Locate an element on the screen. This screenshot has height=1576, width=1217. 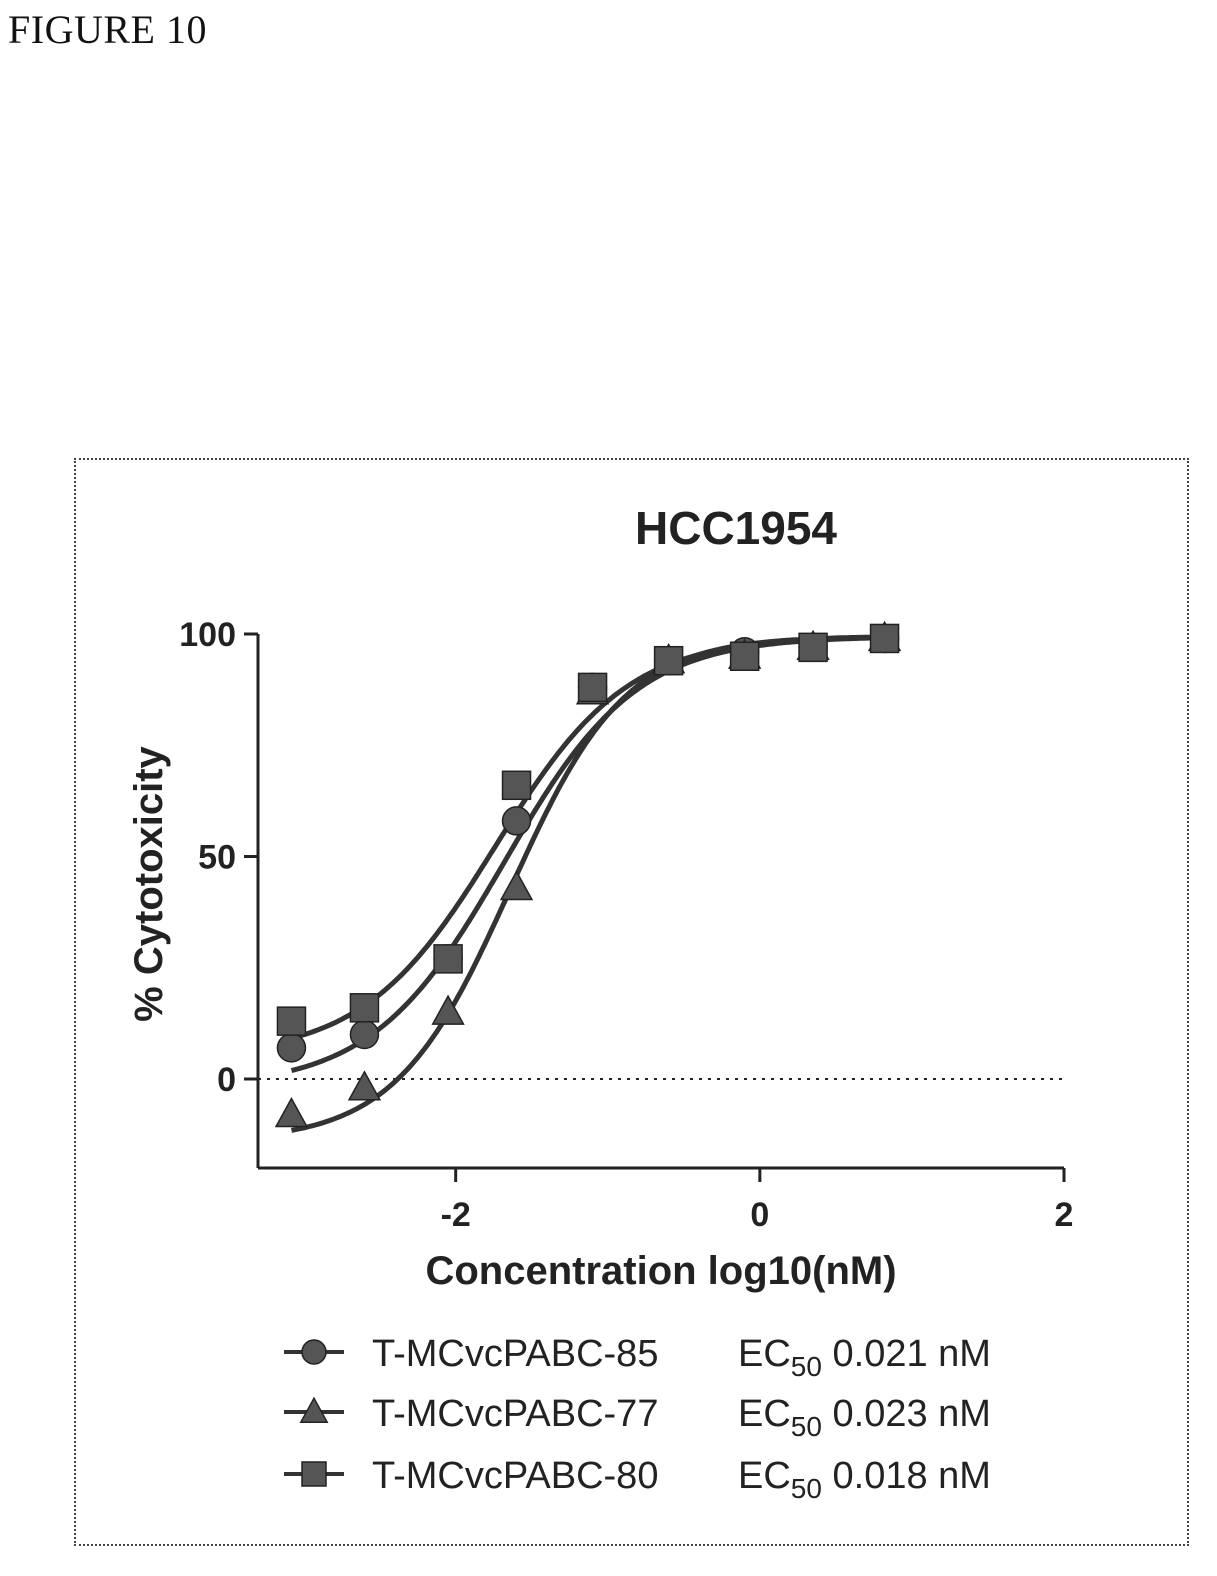
legend-label-triangle: T-MCvcPABC-77 is located at coordinates (515, 1414).